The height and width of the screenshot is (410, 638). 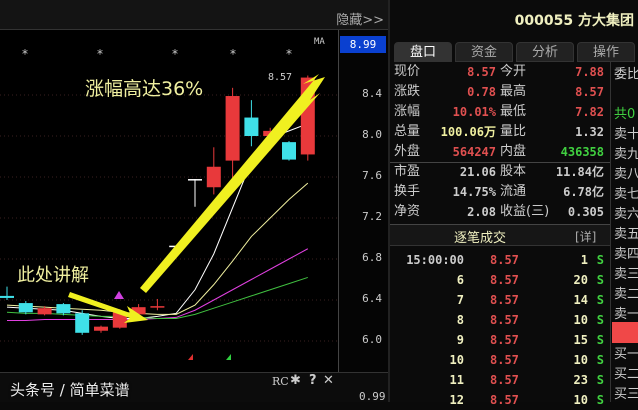 What do you see at coordinates (626, 254) in the screenshot?
I see `sell-level-label: 卖四` at bounding box center [626, 254].